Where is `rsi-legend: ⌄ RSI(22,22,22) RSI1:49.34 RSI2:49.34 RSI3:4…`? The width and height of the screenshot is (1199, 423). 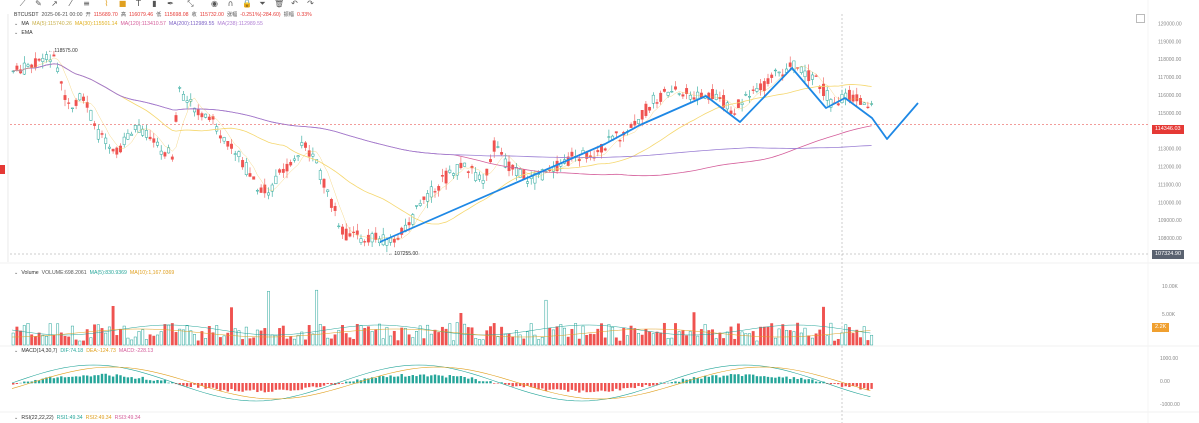 rsi-legend: ⌄ RSI(22,22,22) RSI1:49.34 RSI2:49.34 RSI3:4… is located at coordinates (77, 418).